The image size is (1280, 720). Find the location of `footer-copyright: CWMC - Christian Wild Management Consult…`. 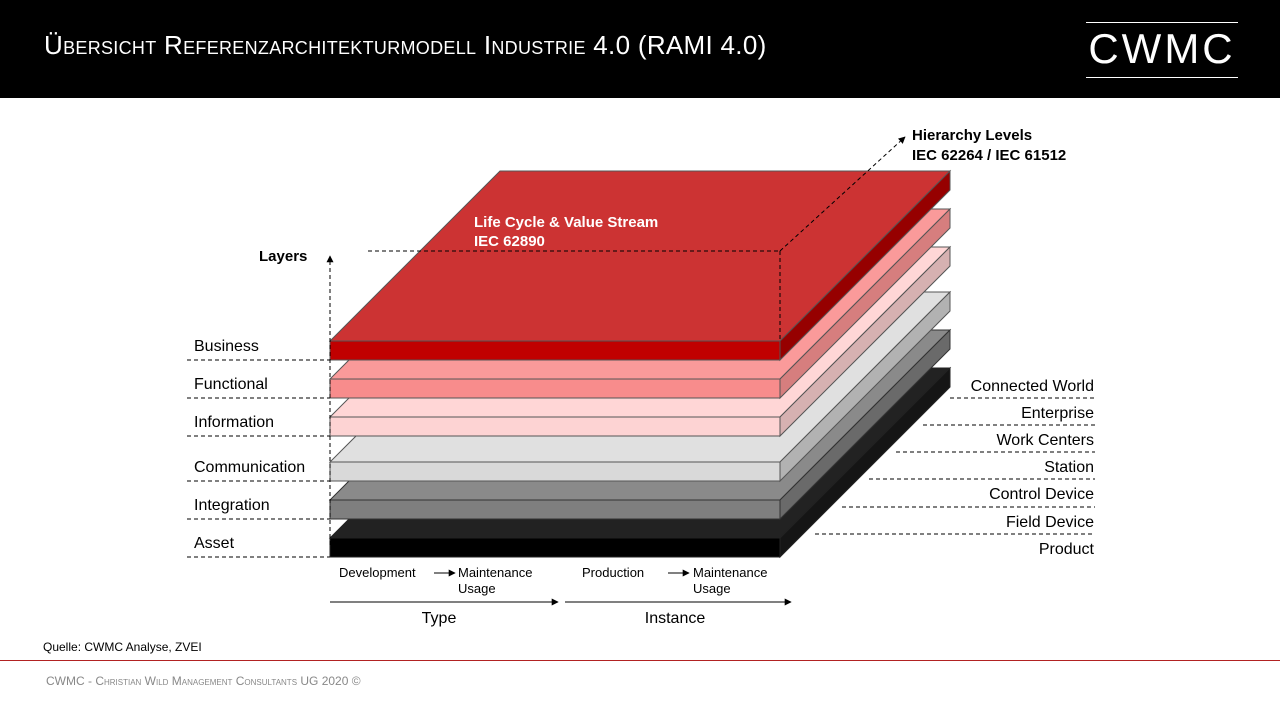

footer-copyright: CWMC - Christian Wild Management Consult… is located at coordinates (203, 681).